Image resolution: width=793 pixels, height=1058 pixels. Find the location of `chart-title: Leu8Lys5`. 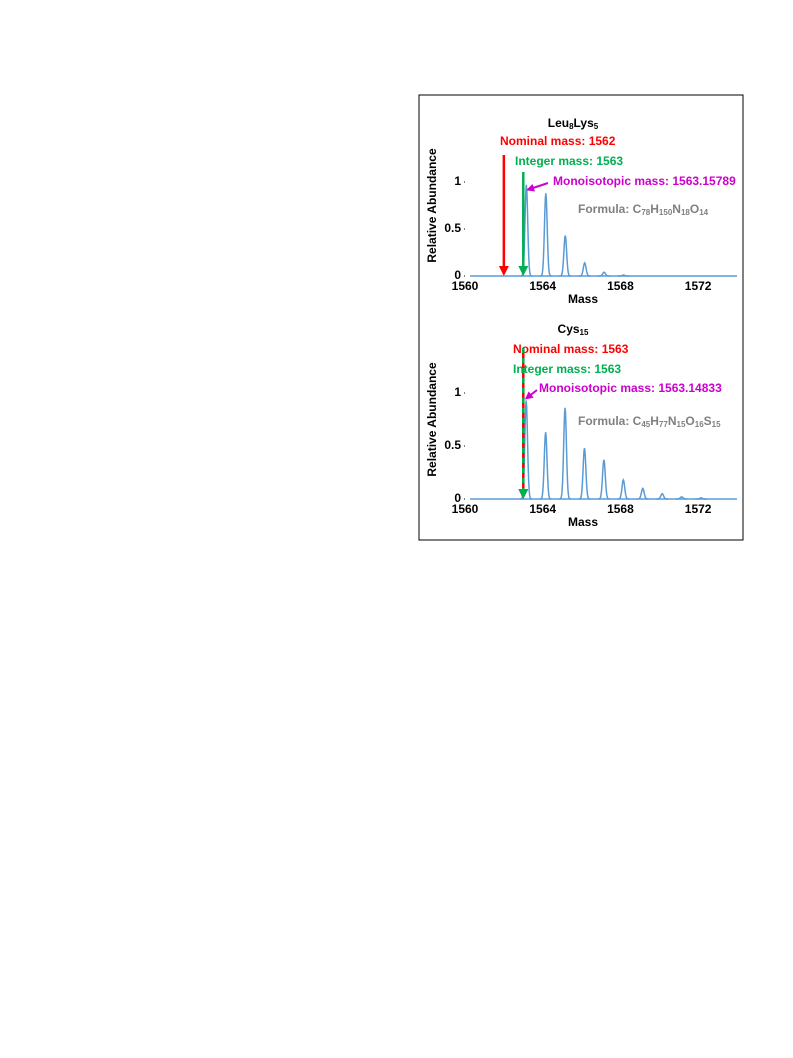

chart-title: Leu8Lys5 is located at coordinates (573, 123).